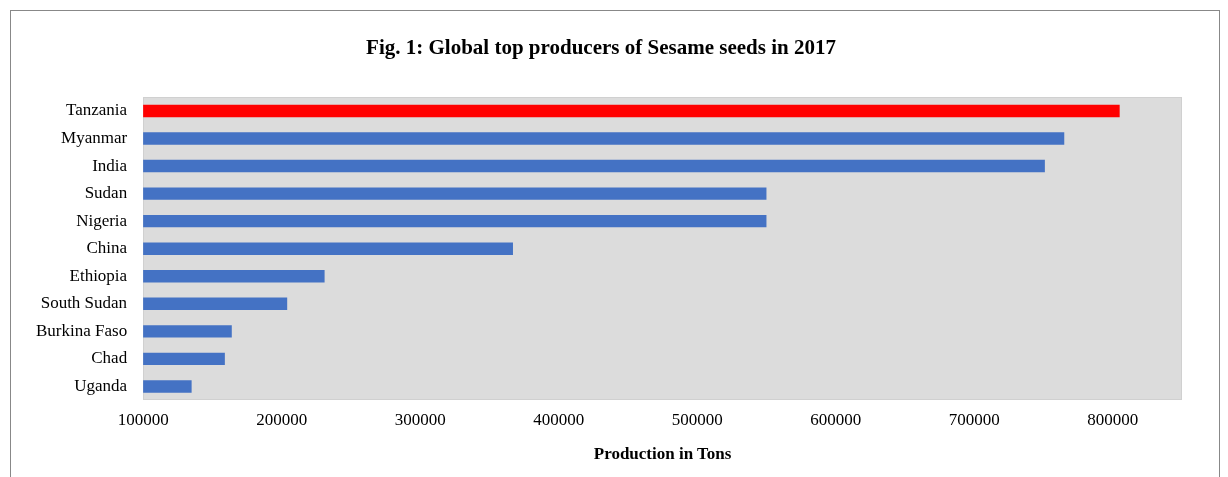 This screenshot has height=477, width=1228. Describe the element at coordinates (974, 419) in the screenshot. I see `x-tick-label: 700000` at that location.